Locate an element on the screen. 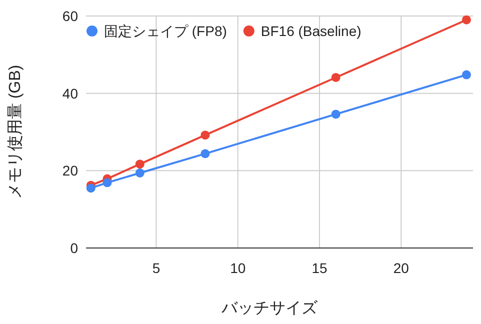 This screenshot has height=324, width=481. legend-label: BF16 (Baseline) is located at coordinates (311, 31).